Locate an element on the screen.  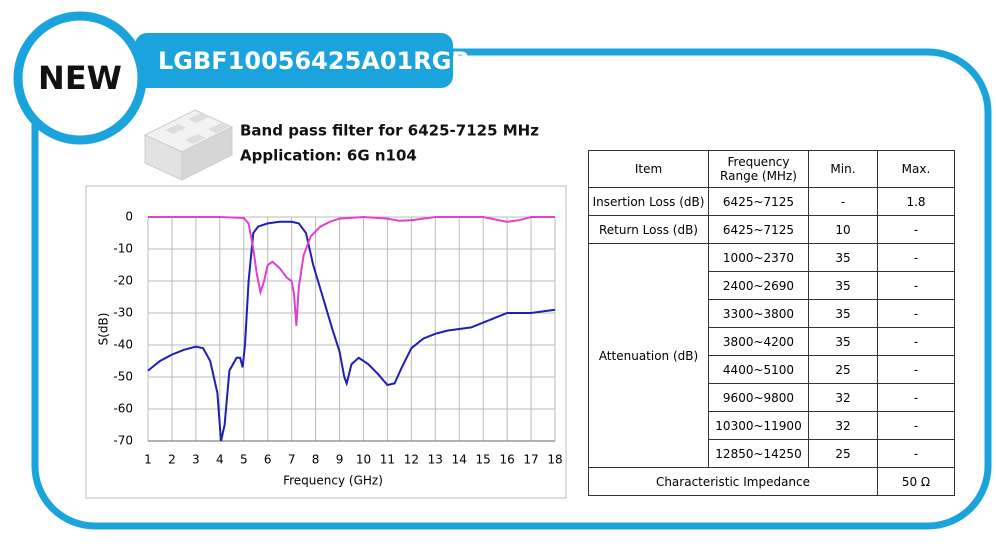
table-row: 9600~9800 32- is located at coordinates (772, 397).